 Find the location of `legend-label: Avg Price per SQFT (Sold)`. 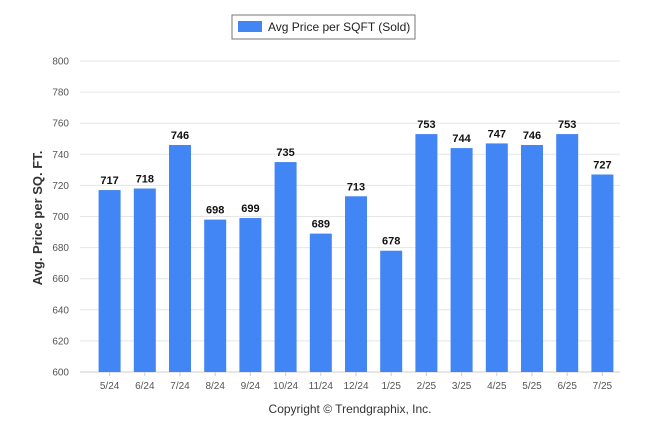

legend-label: Avg Price per SQFT (Sold) is located at coordinates (339, 27).